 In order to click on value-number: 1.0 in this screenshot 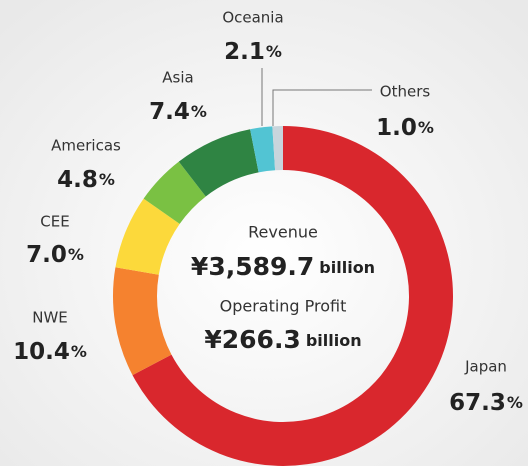, I will do `click(396, 128)`.